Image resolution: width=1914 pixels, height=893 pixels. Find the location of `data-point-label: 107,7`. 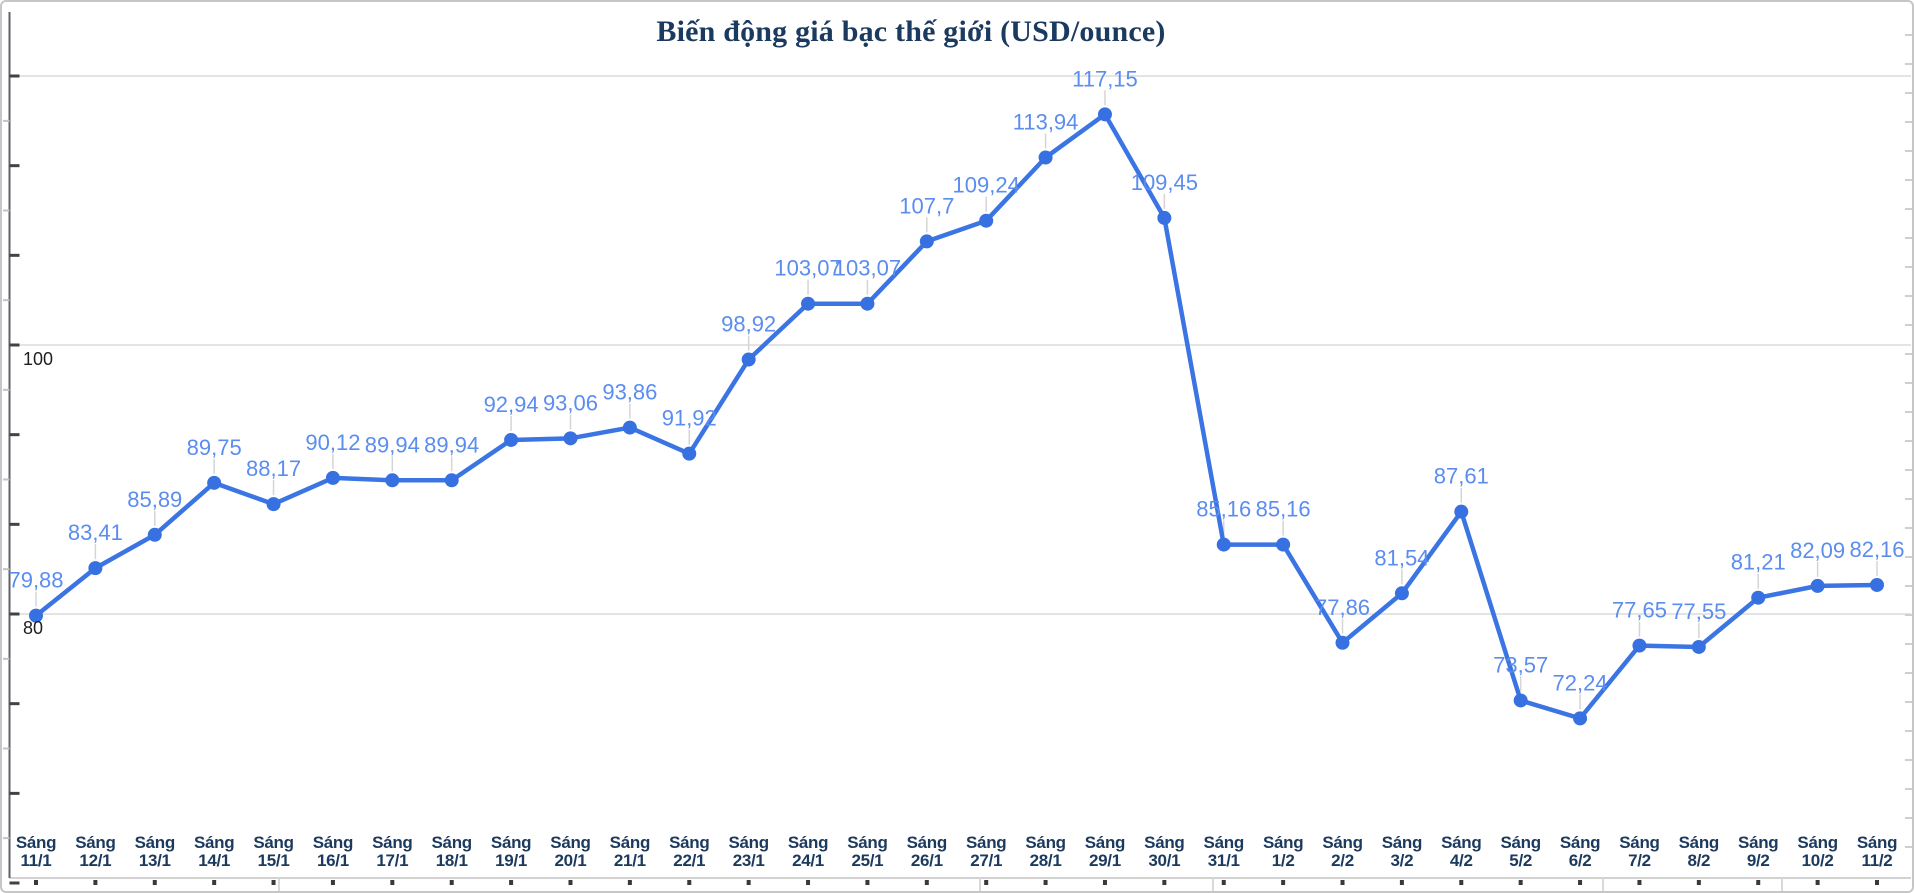

data-point-label: 107,7 is located at coordinates (926, 205).